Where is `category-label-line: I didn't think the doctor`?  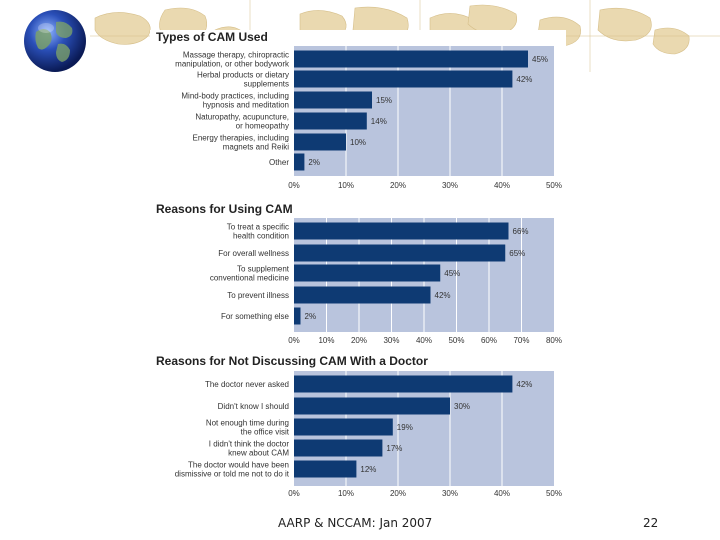 category-label-line: I didn't think the doctor is located at coordinates (249, 444).